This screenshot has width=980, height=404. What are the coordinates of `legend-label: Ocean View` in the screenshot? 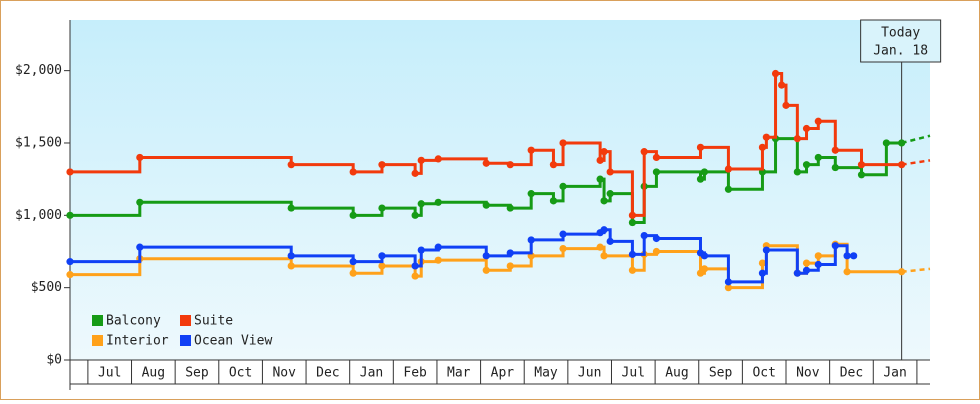 It's located at (233, 341).